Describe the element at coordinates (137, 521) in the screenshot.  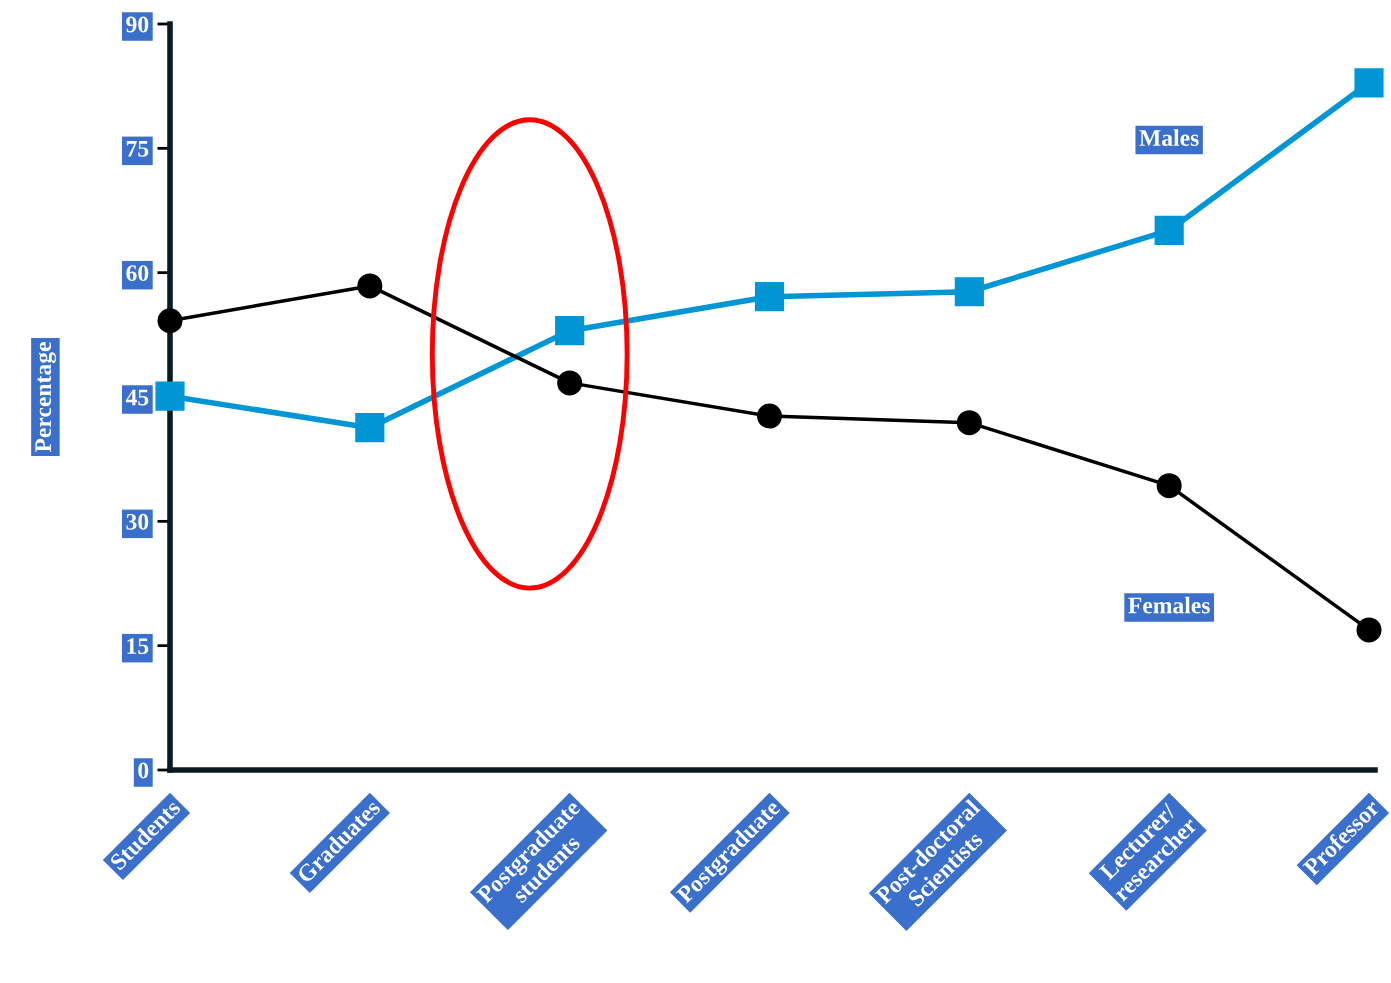
I see `y-tick-label: 30` at that location.